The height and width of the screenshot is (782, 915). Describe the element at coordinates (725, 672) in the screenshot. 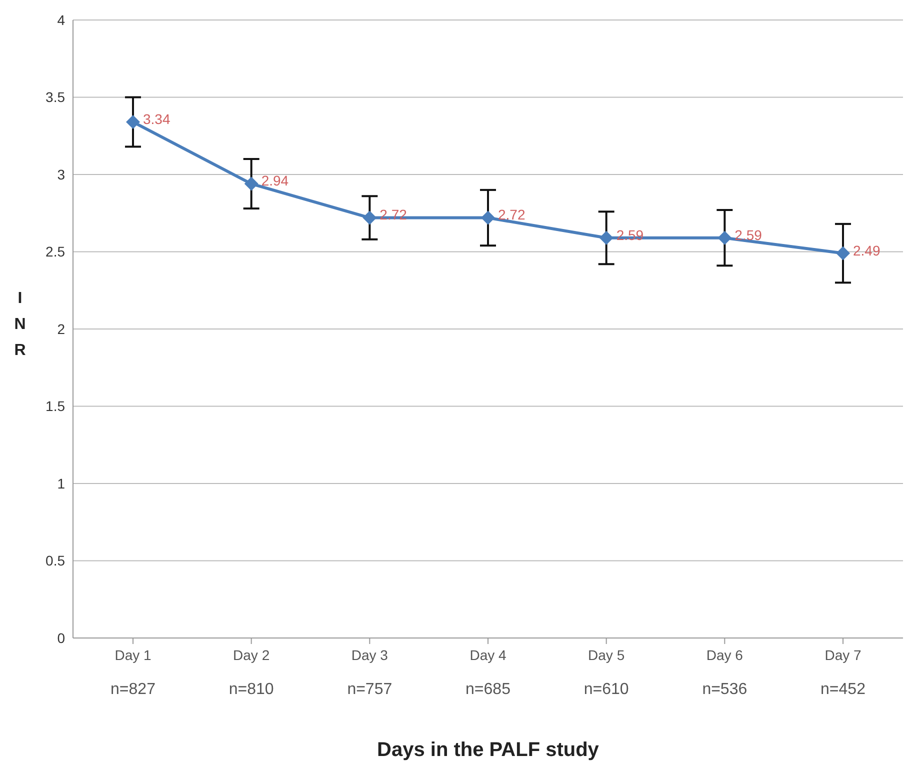

I see `category-label: Day 6 n=536` at that location.